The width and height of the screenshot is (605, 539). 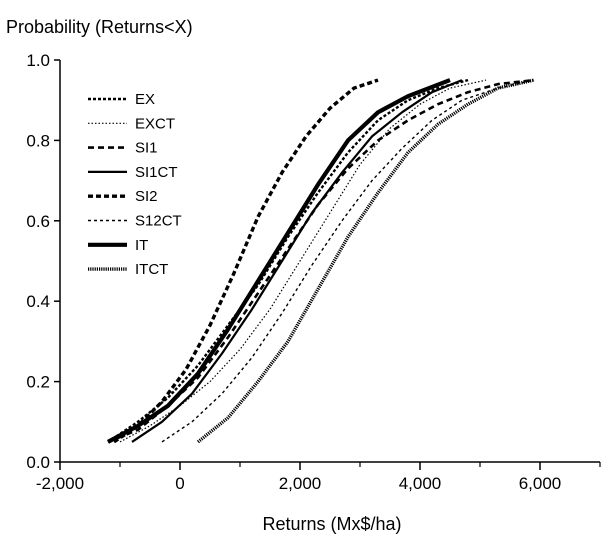 What do you see at coordinates (300, 483) in the screenshot?
I see `x-tick-label: 2,000` at bounding box center [300, 483].